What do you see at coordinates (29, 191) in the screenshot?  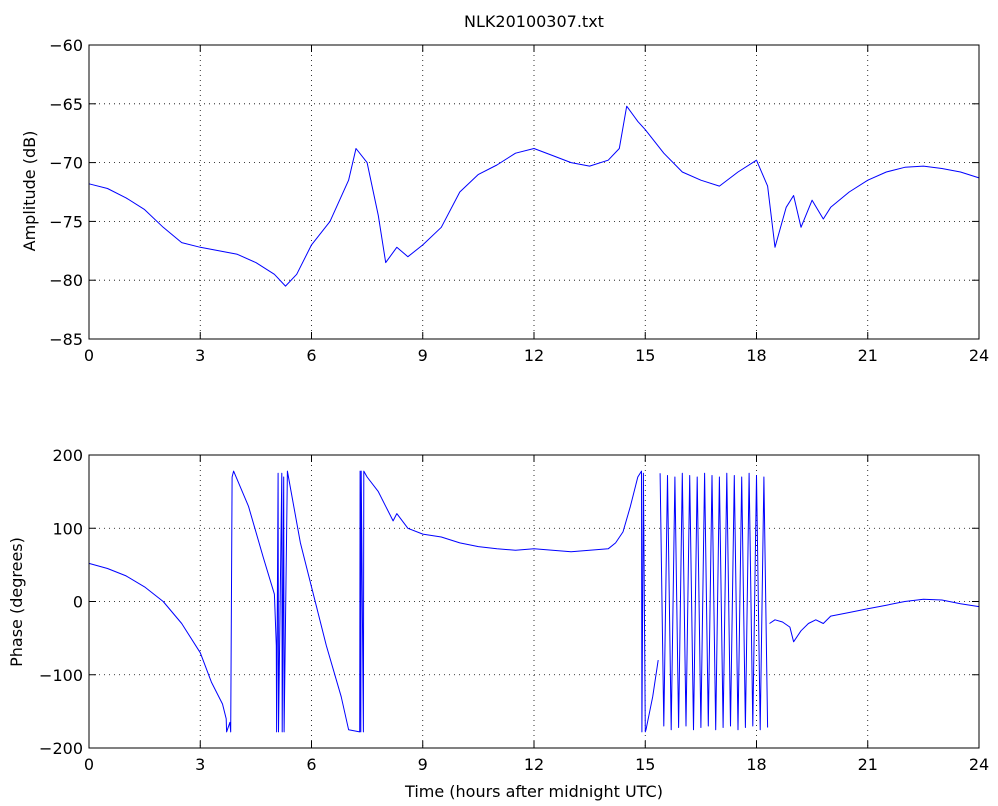 I see `amplitude-y-axis-label: Amplitude (dB)` at bounding box center [29, 191].